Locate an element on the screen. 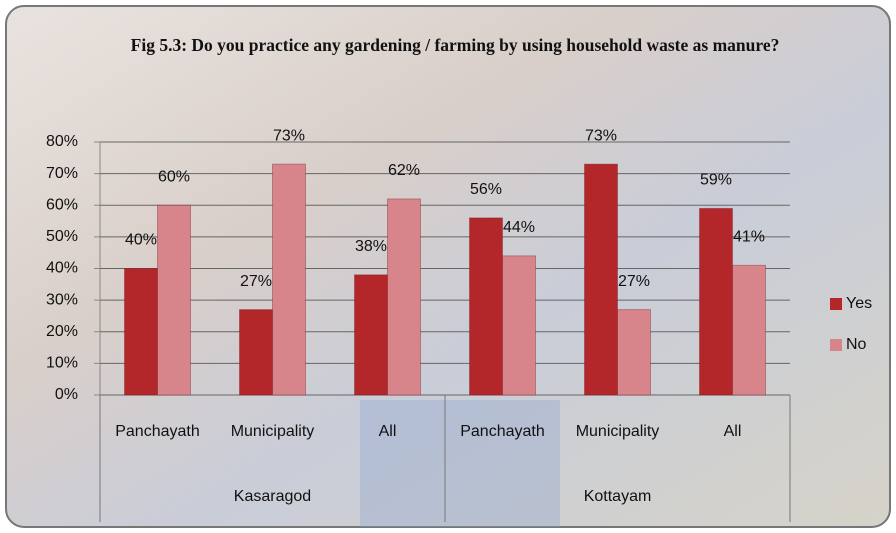 Image resolution: width=896 pixels, height=533 pixels. legend-label: No is located at coordinates (856, 344).